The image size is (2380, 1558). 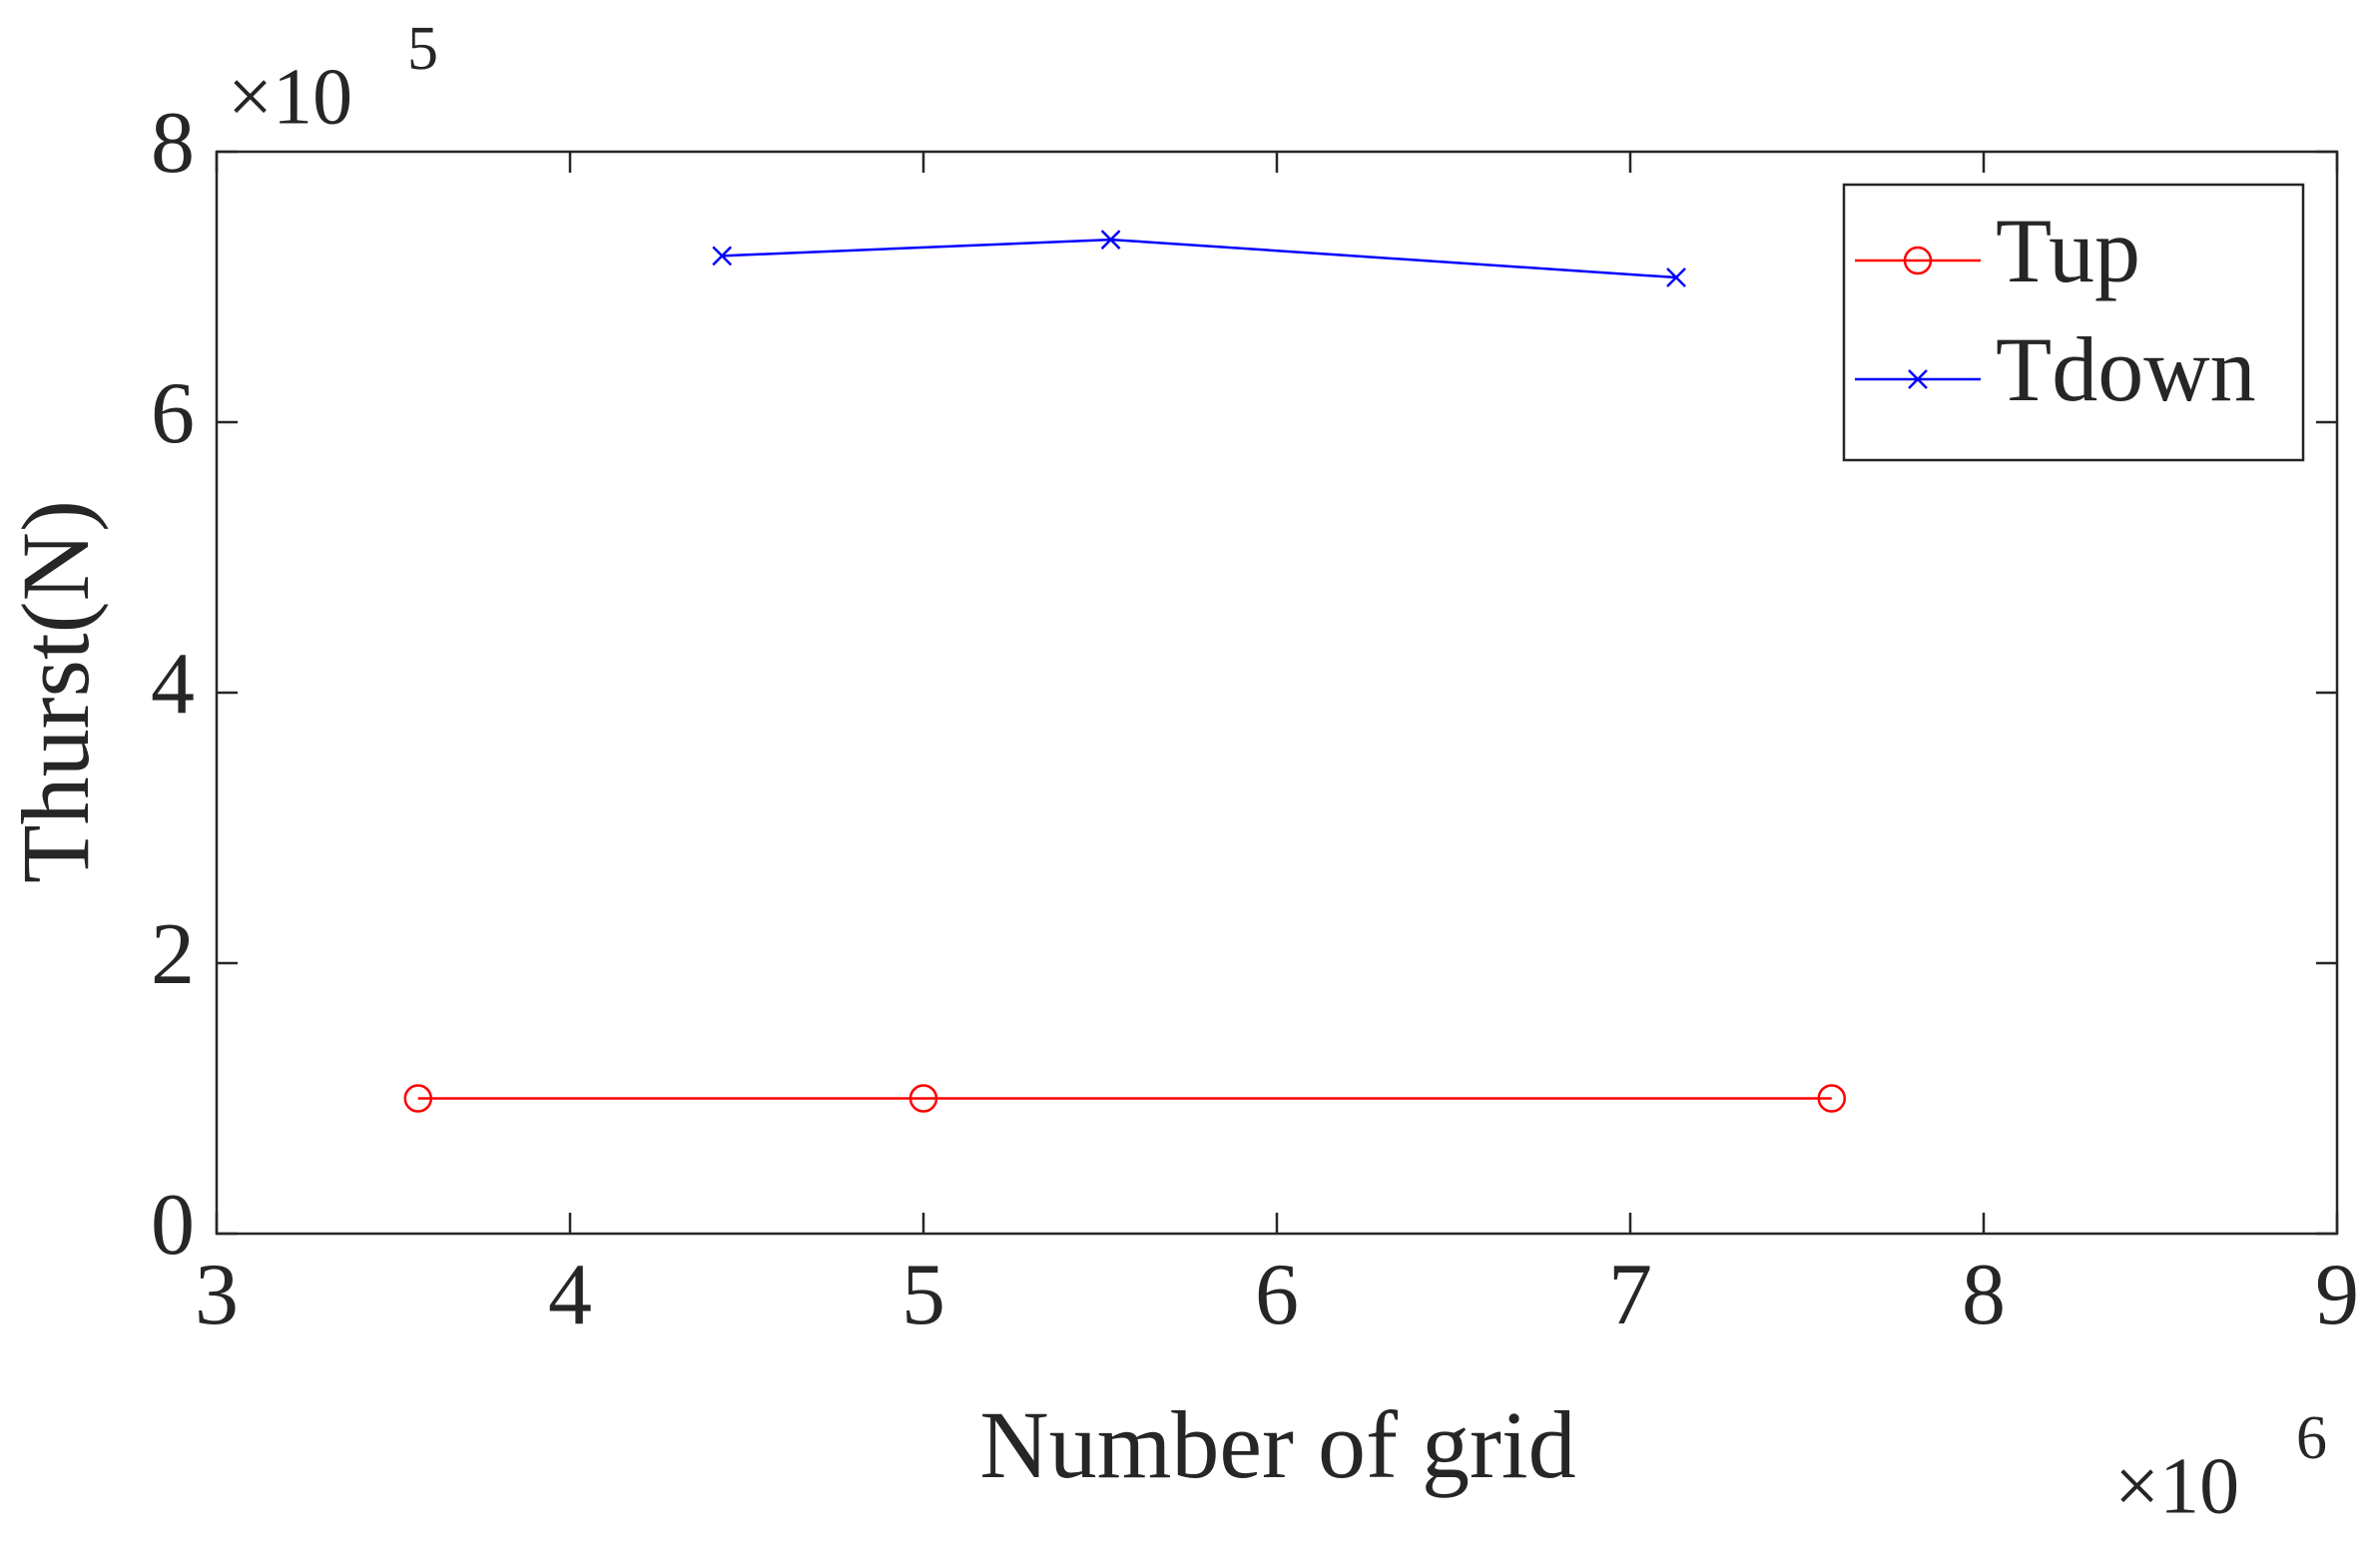 I want to click on x-multiplier-base: ×10, so click(x=2176, y=1486).